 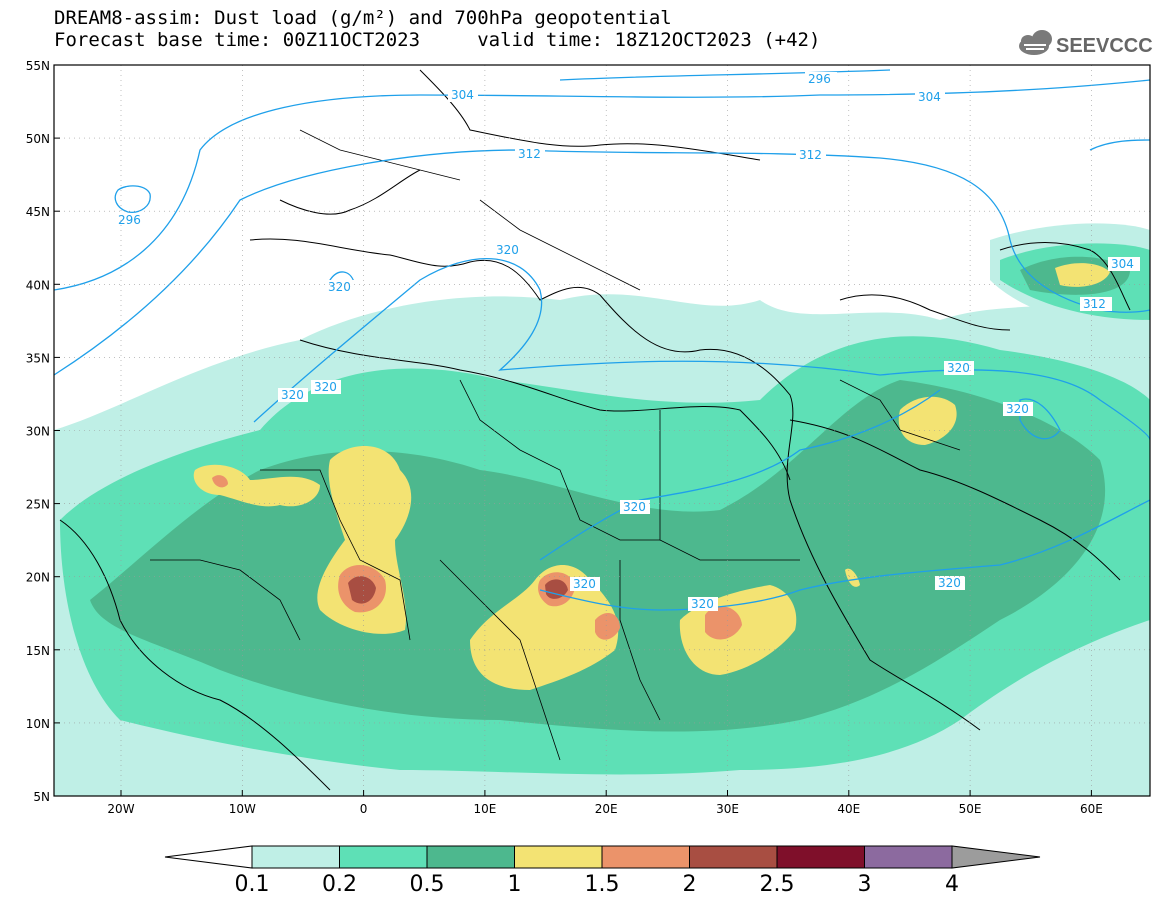 What do you see at coordinates (242, 809) in the screenshot?
I see `lon-label: 10W` at bounding box center [242, 809].